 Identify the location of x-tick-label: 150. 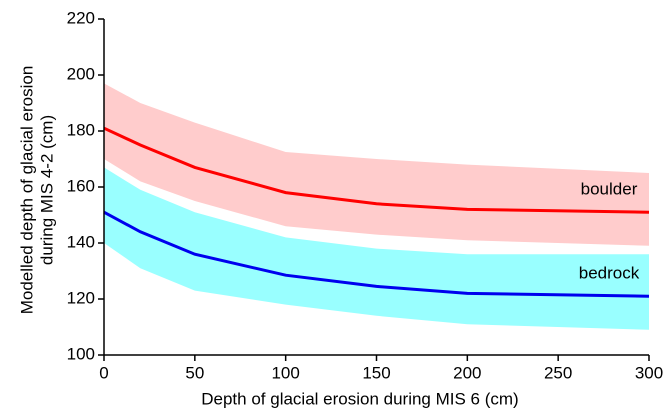
(376, 372).